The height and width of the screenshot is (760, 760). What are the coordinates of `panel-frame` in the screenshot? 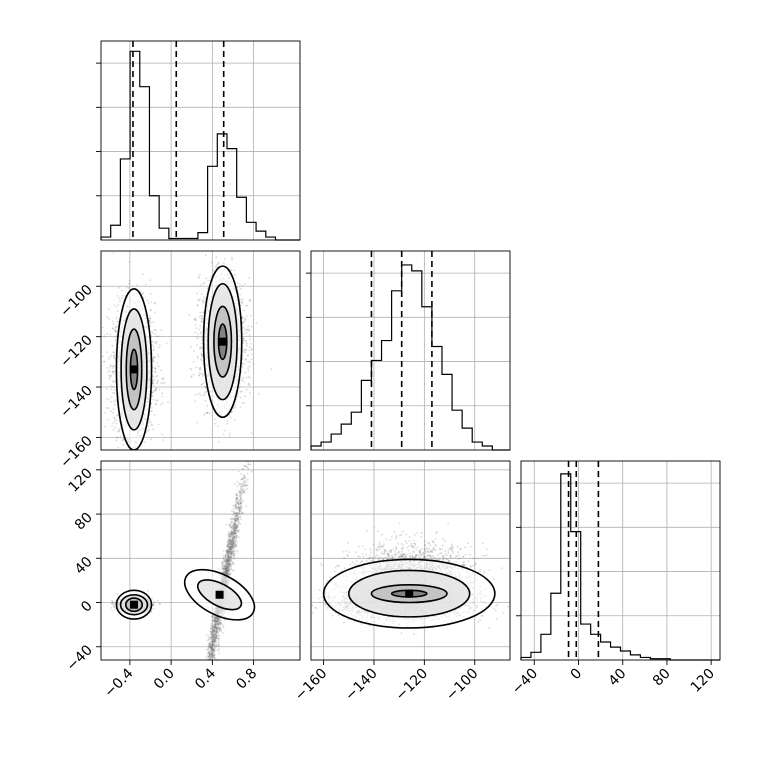 It's located at (200, 350).